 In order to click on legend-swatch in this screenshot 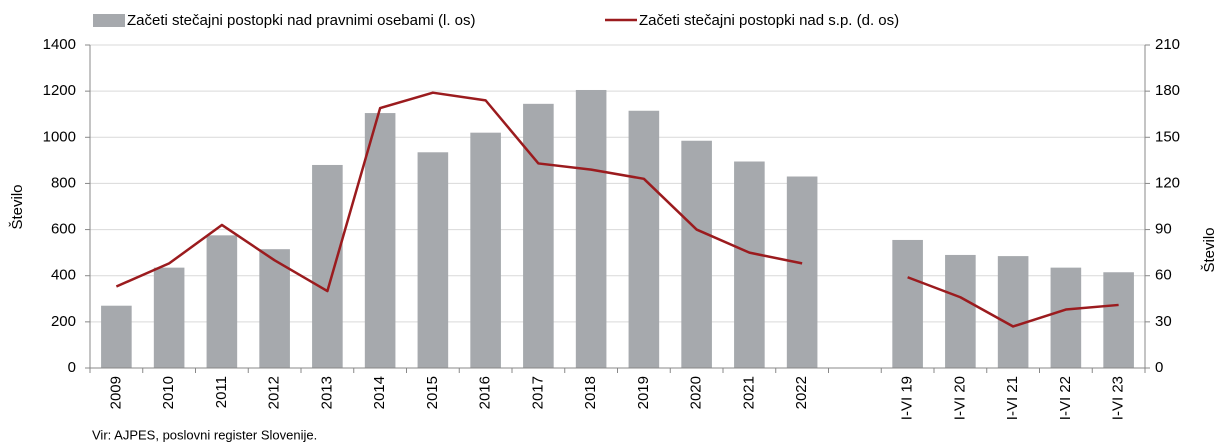, I will do `click(109, 20)`.